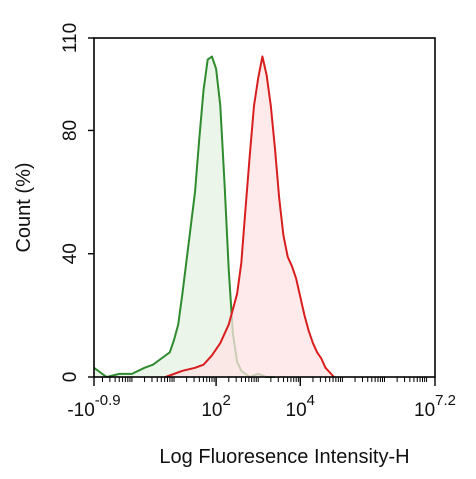  Describe the element at coordinates (300, 406) in the screenshot. I see `x-tick-label: 10⁴` at that location.